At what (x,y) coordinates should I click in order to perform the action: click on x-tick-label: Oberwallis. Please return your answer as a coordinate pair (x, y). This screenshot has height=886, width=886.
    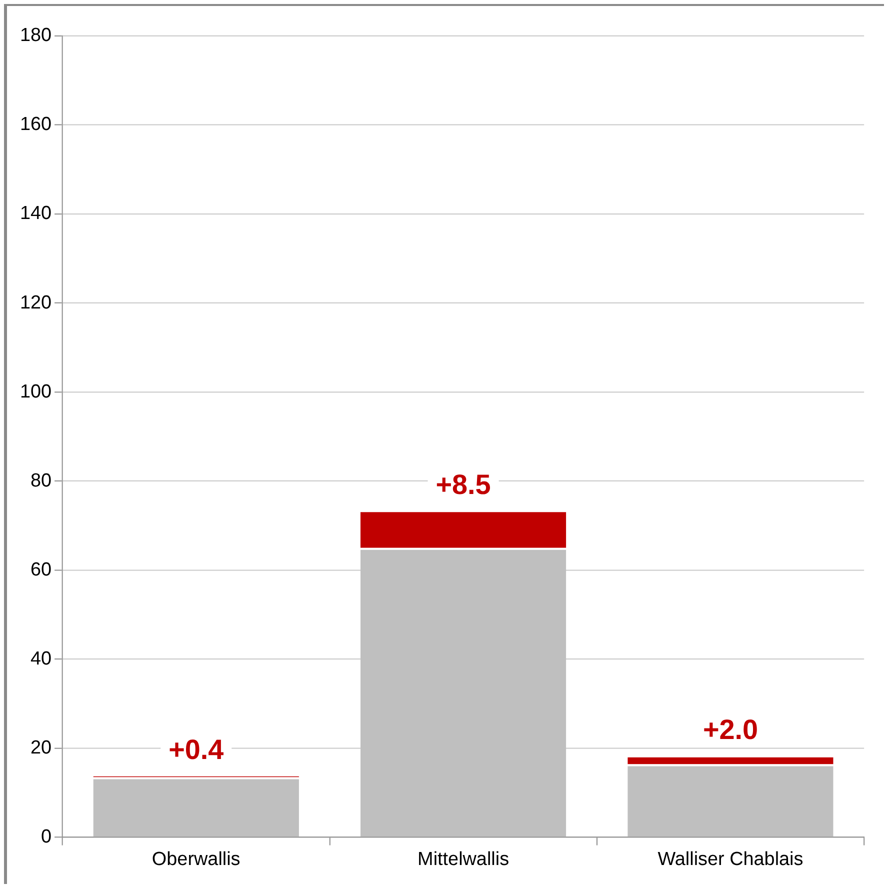
    Looking at the image, I should click on (196, 859).